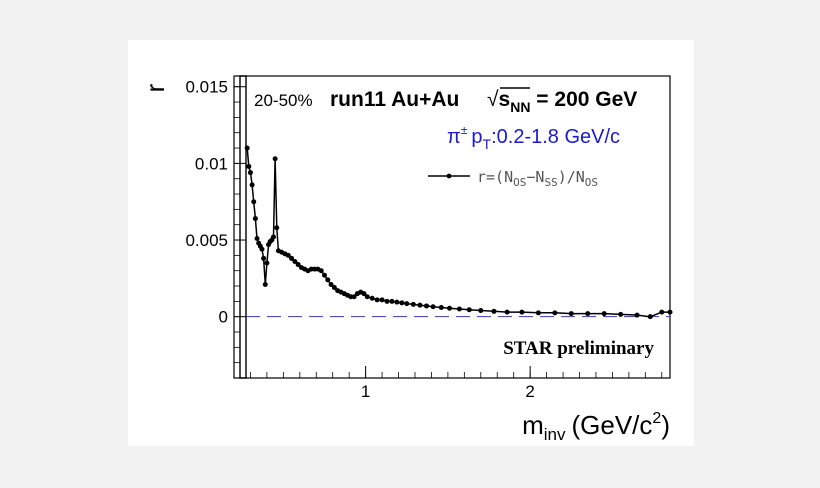  Describe the element at coordinates (449, 176) in the screenshot. I see `legend-marker` at that location.